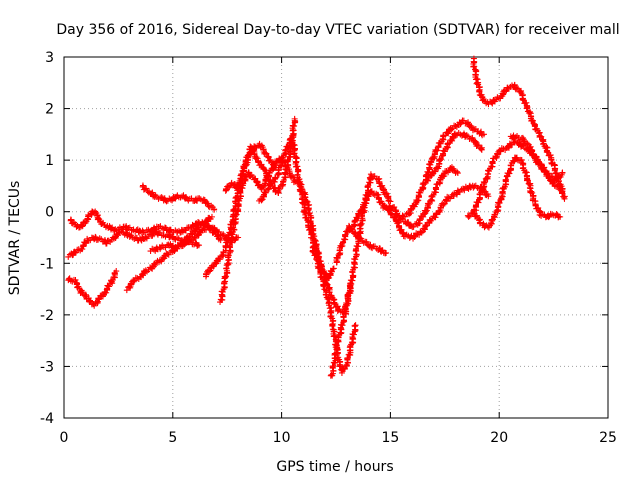  What do you see at coordinates (172, 438) in the screenshot?
I see `x-tick-label: 5` at bounding box center [172, 438].